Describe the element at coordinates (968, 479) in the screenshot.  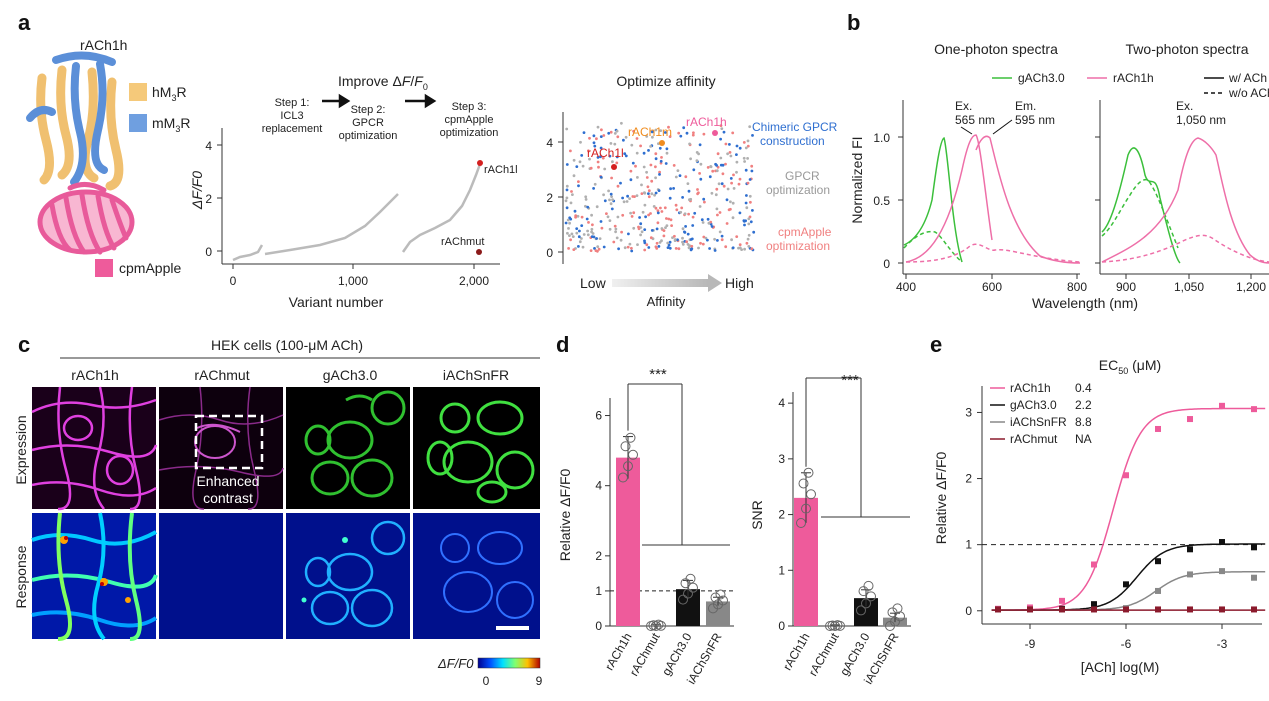
I see `e-ytick-label: 2` at that location.